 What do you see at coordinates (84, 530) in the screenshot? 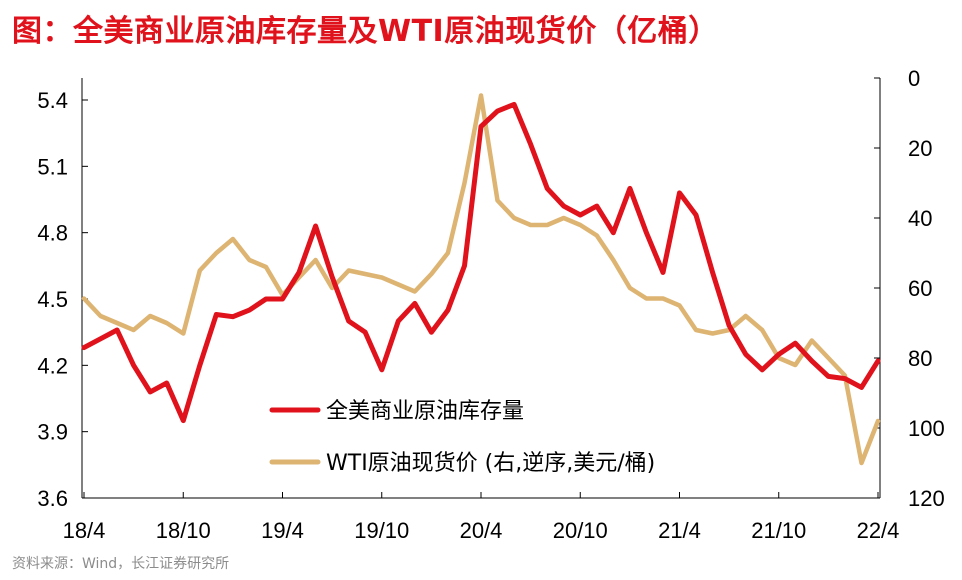
I see `x-tick-label: 18/4` at bounding box center [84, 530].